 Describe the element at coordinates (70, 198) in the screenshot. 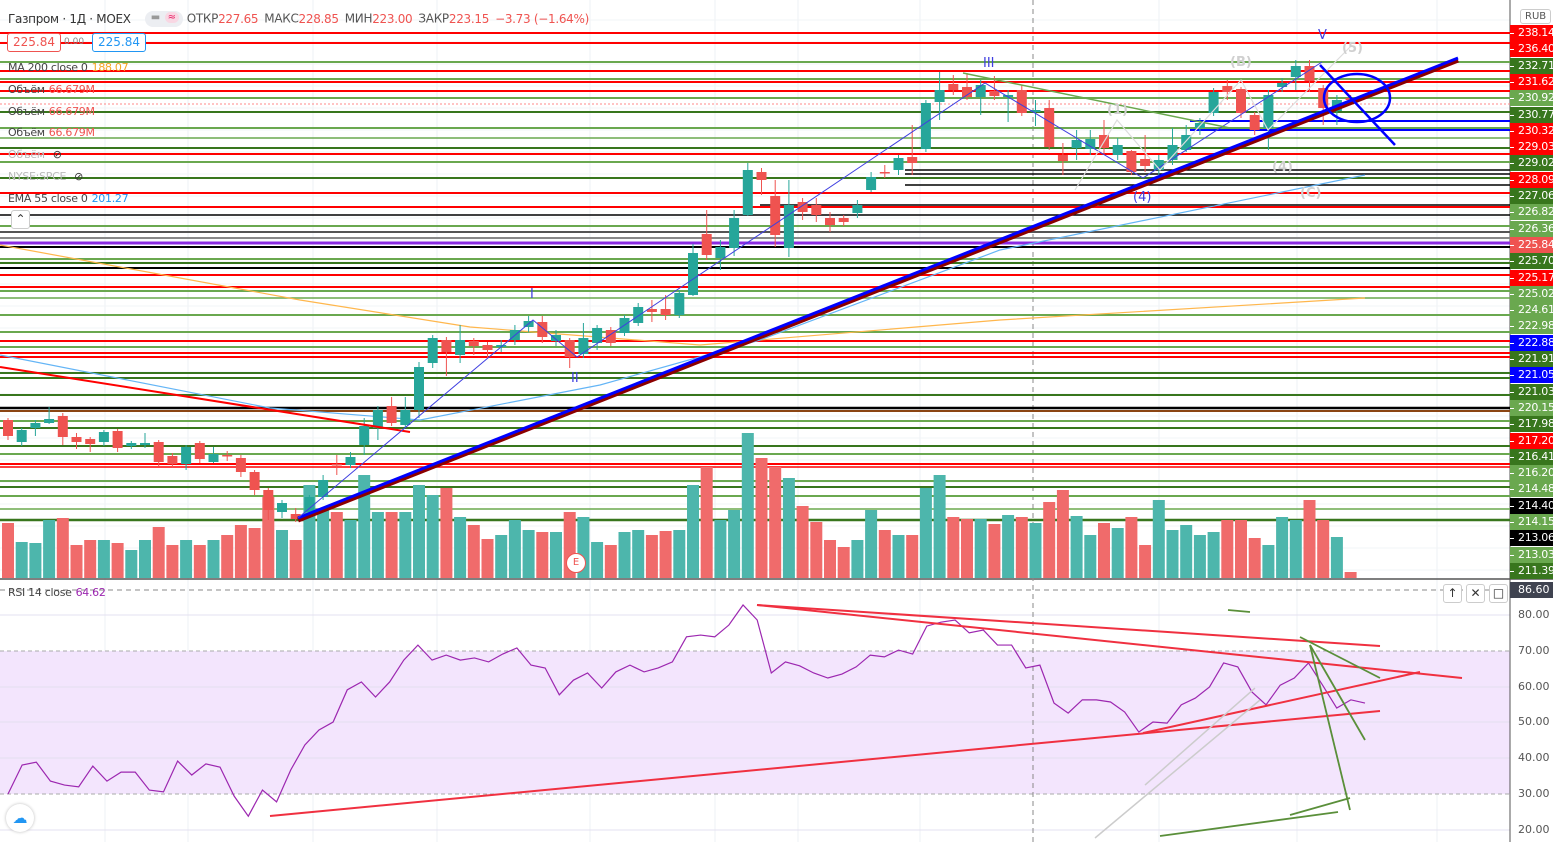

I see `indicator-legend: EMA 55 close 0 201.27` at that location.